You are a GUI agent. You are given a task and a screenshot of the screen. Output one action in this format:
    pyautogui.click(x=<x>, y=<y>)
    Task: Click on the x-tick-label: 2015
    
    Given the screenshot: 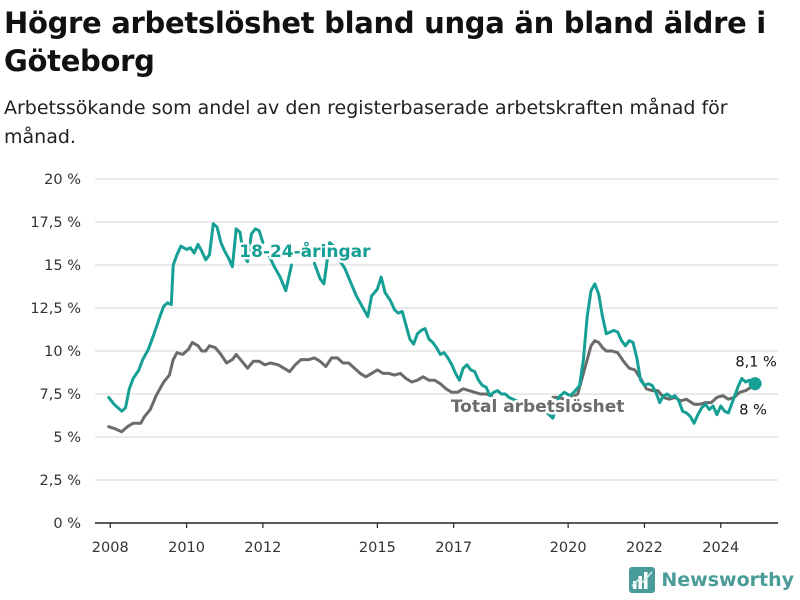 What is the action you would take?
    pyautogui.click(x=377, y=548)
    